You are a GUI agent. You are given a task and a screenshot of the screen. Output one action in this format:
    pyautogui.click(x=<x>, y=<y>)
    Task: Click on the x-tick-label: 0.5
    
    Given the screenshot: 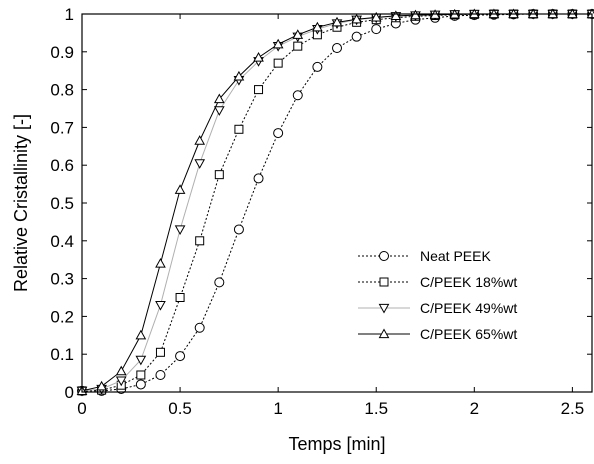 What is the action you would take?
    pyautogui.click(x=180, y=408)
    